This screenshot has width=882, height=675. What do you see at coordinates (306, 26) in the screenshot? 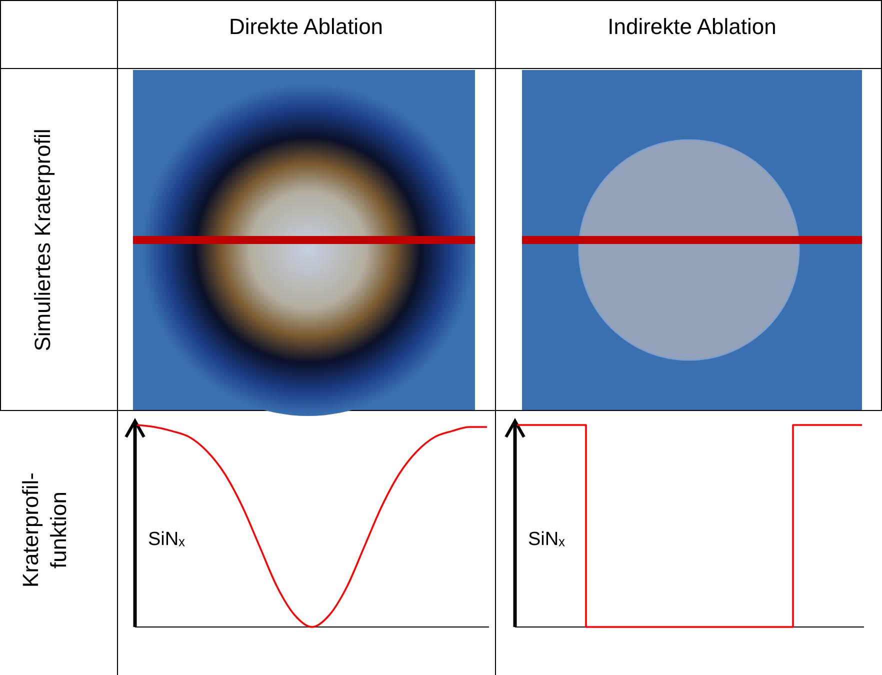
I see `chart-title: Direkte Ablation` at bounding box center [306, 26].